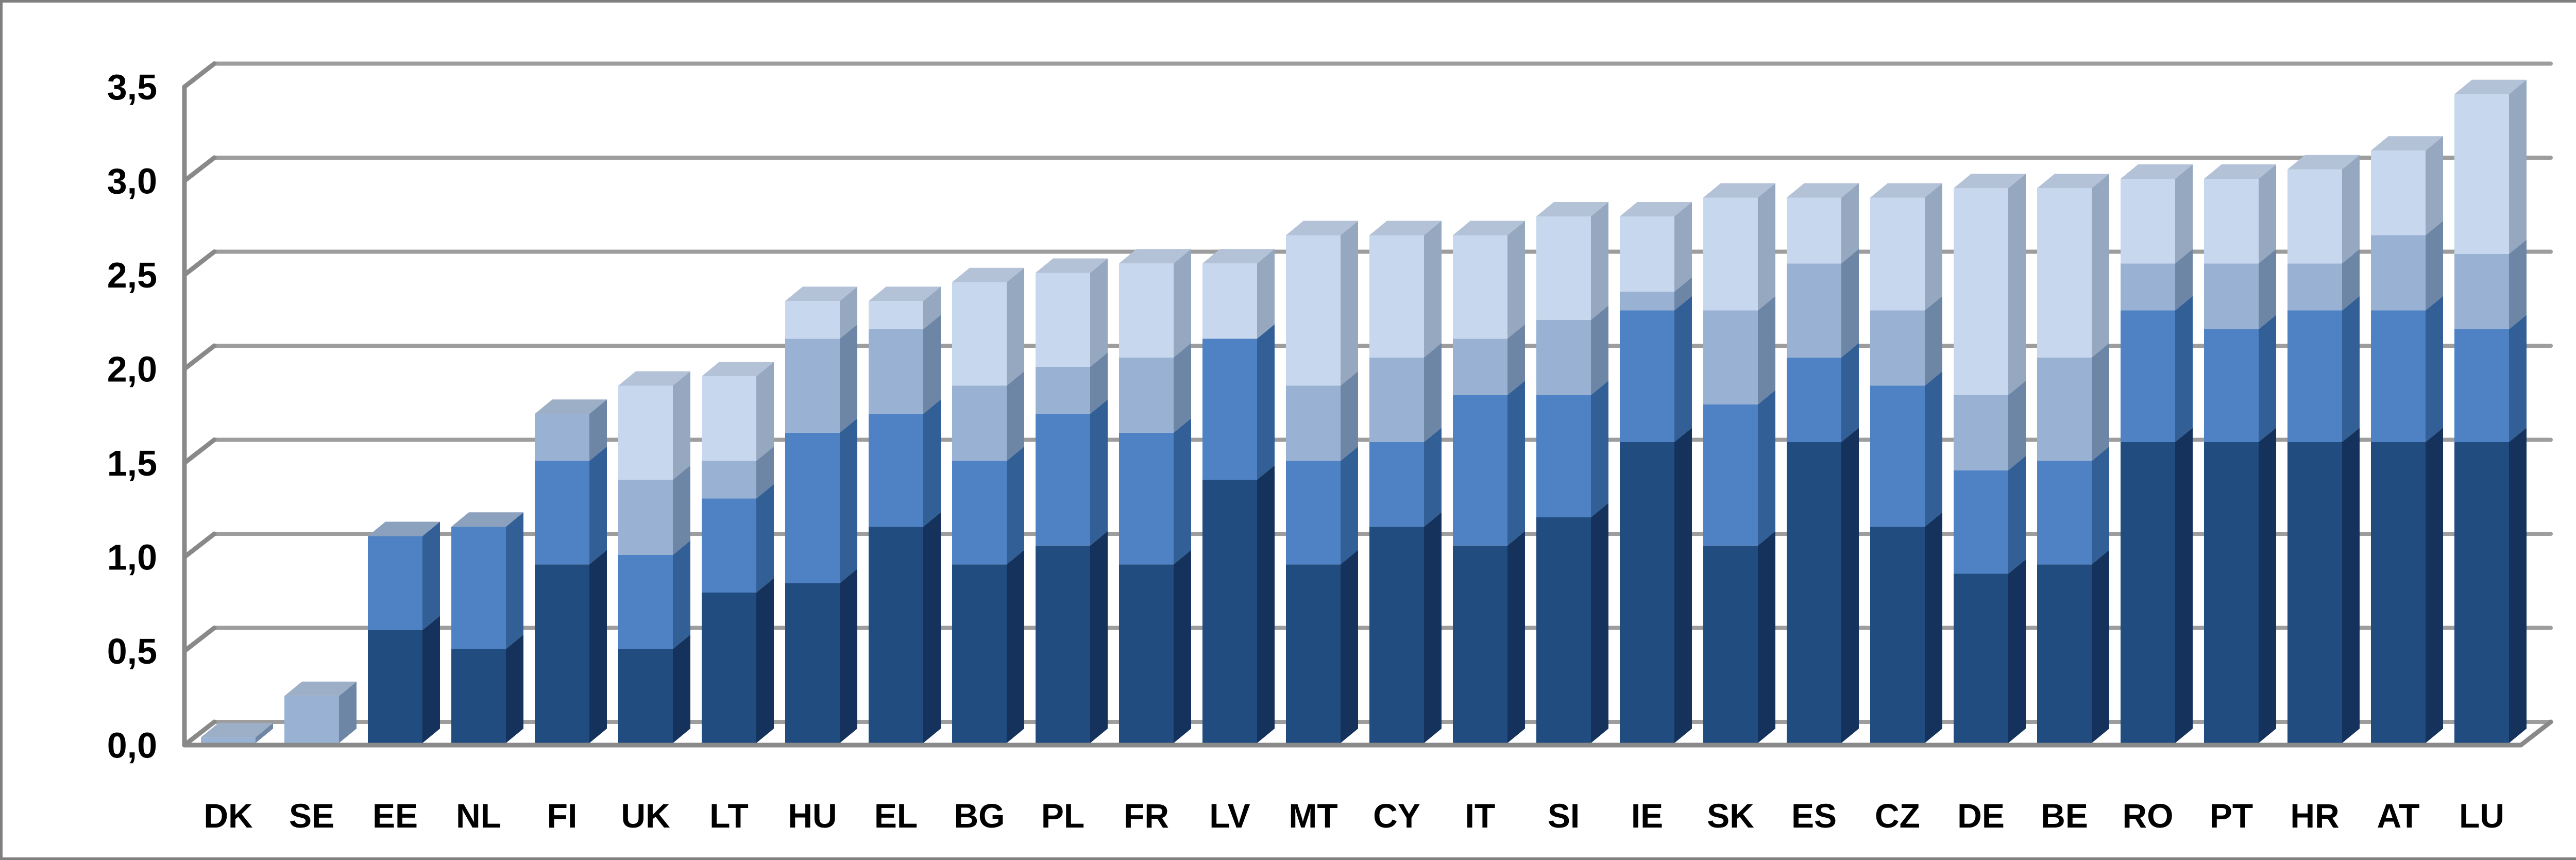 The width and height of the screenshot is (2576, 860). What do you see at coordinates (228, 816) in the screenshot?
I see `x-category-label: DK` at bounding box center [228, 816].